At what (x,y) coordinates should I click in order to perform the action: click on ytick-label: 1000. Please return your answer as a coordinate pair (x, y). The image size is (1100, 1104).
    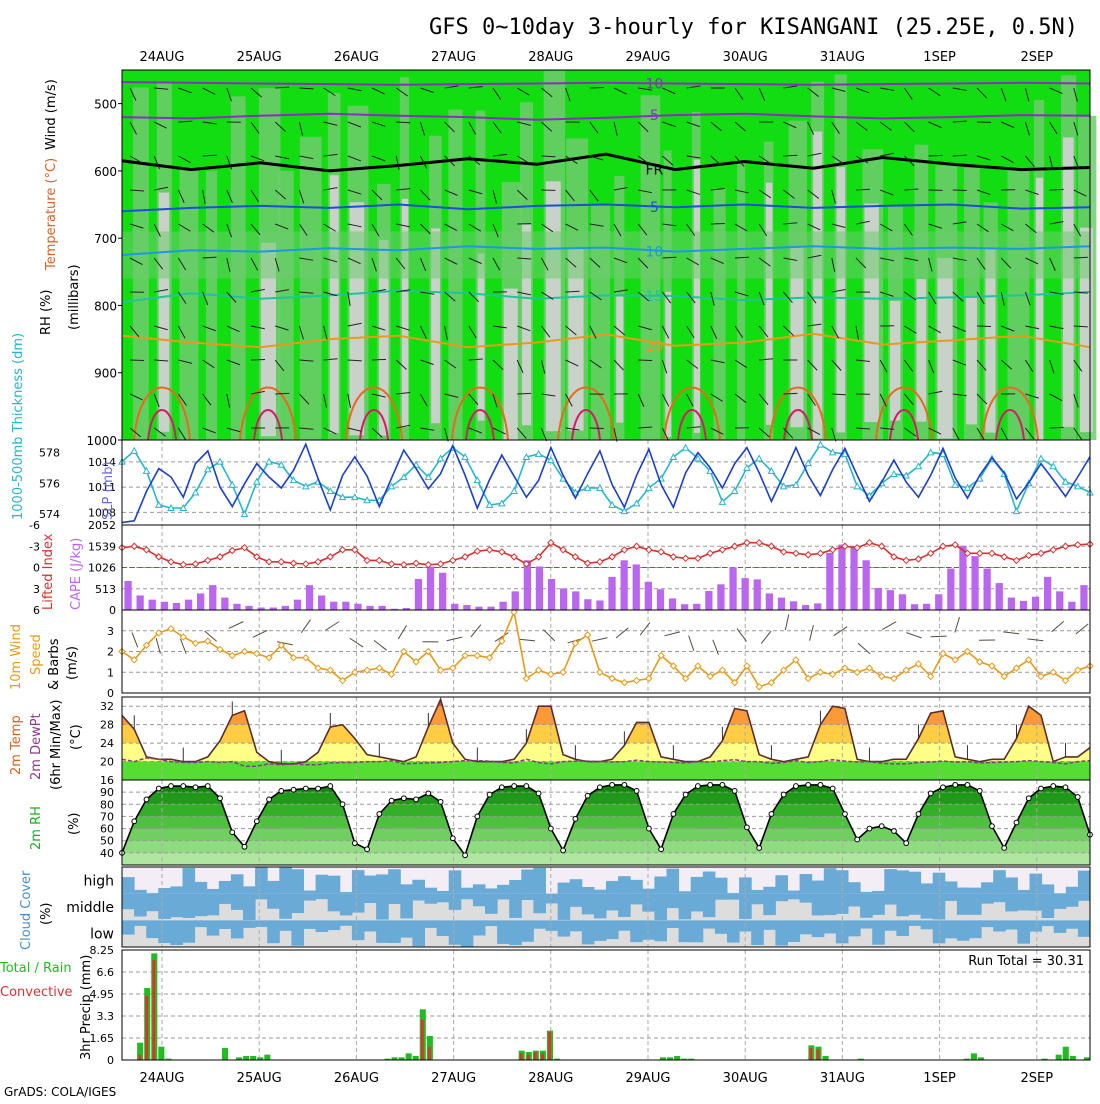
    Looking at the image, I should click on (101, 441).